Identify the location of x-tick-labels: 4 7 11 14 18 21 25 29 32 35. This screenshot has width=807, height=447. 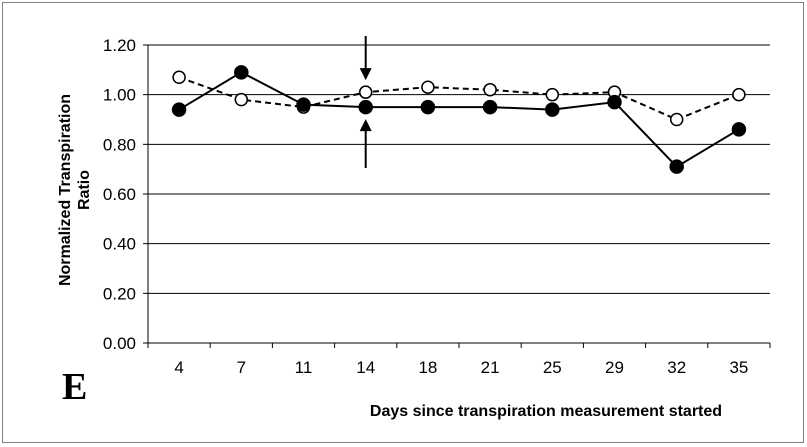
(461, 367).